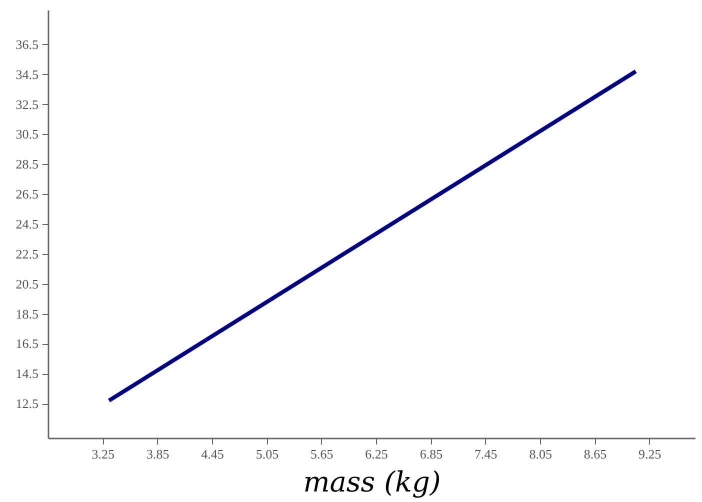 Image resolution: width=702 pixels, height=502 pixels. Describe the element at coordinates (103, 454) in the screenshot. I see `x-tick-label: 3.25` at that location.